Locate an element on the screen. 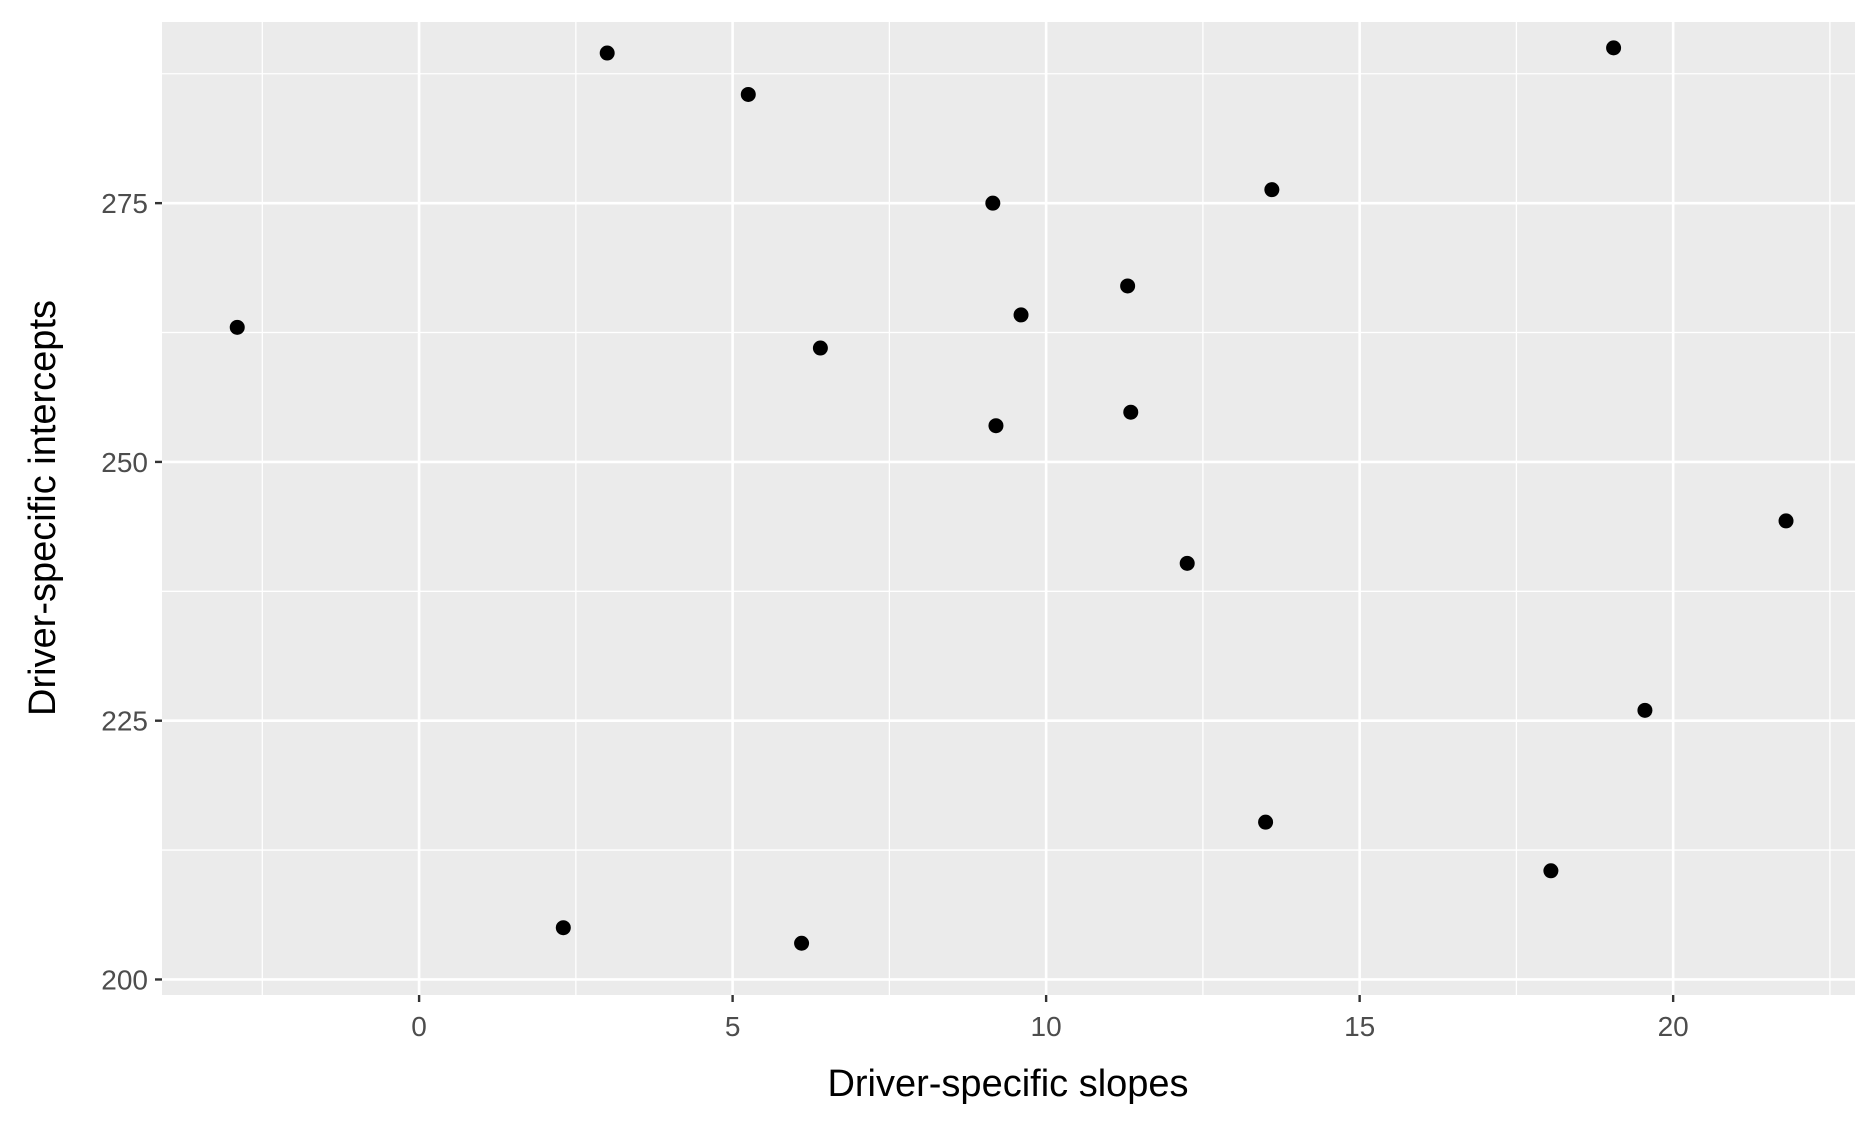  x-tick-label: 20 is located at coordinates (1673, 1026).